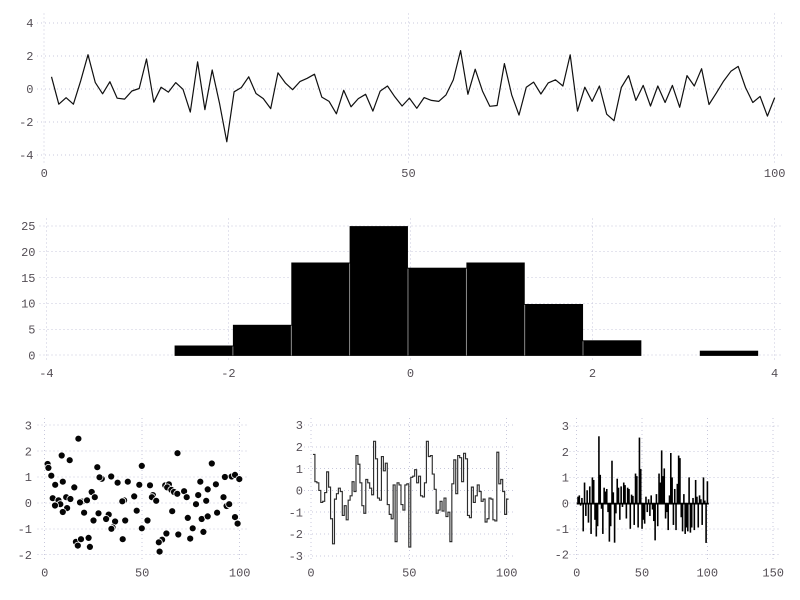  Describe the element at coordinates (296, 557) in the screenshot. I see `svg-text: -3` at that location.